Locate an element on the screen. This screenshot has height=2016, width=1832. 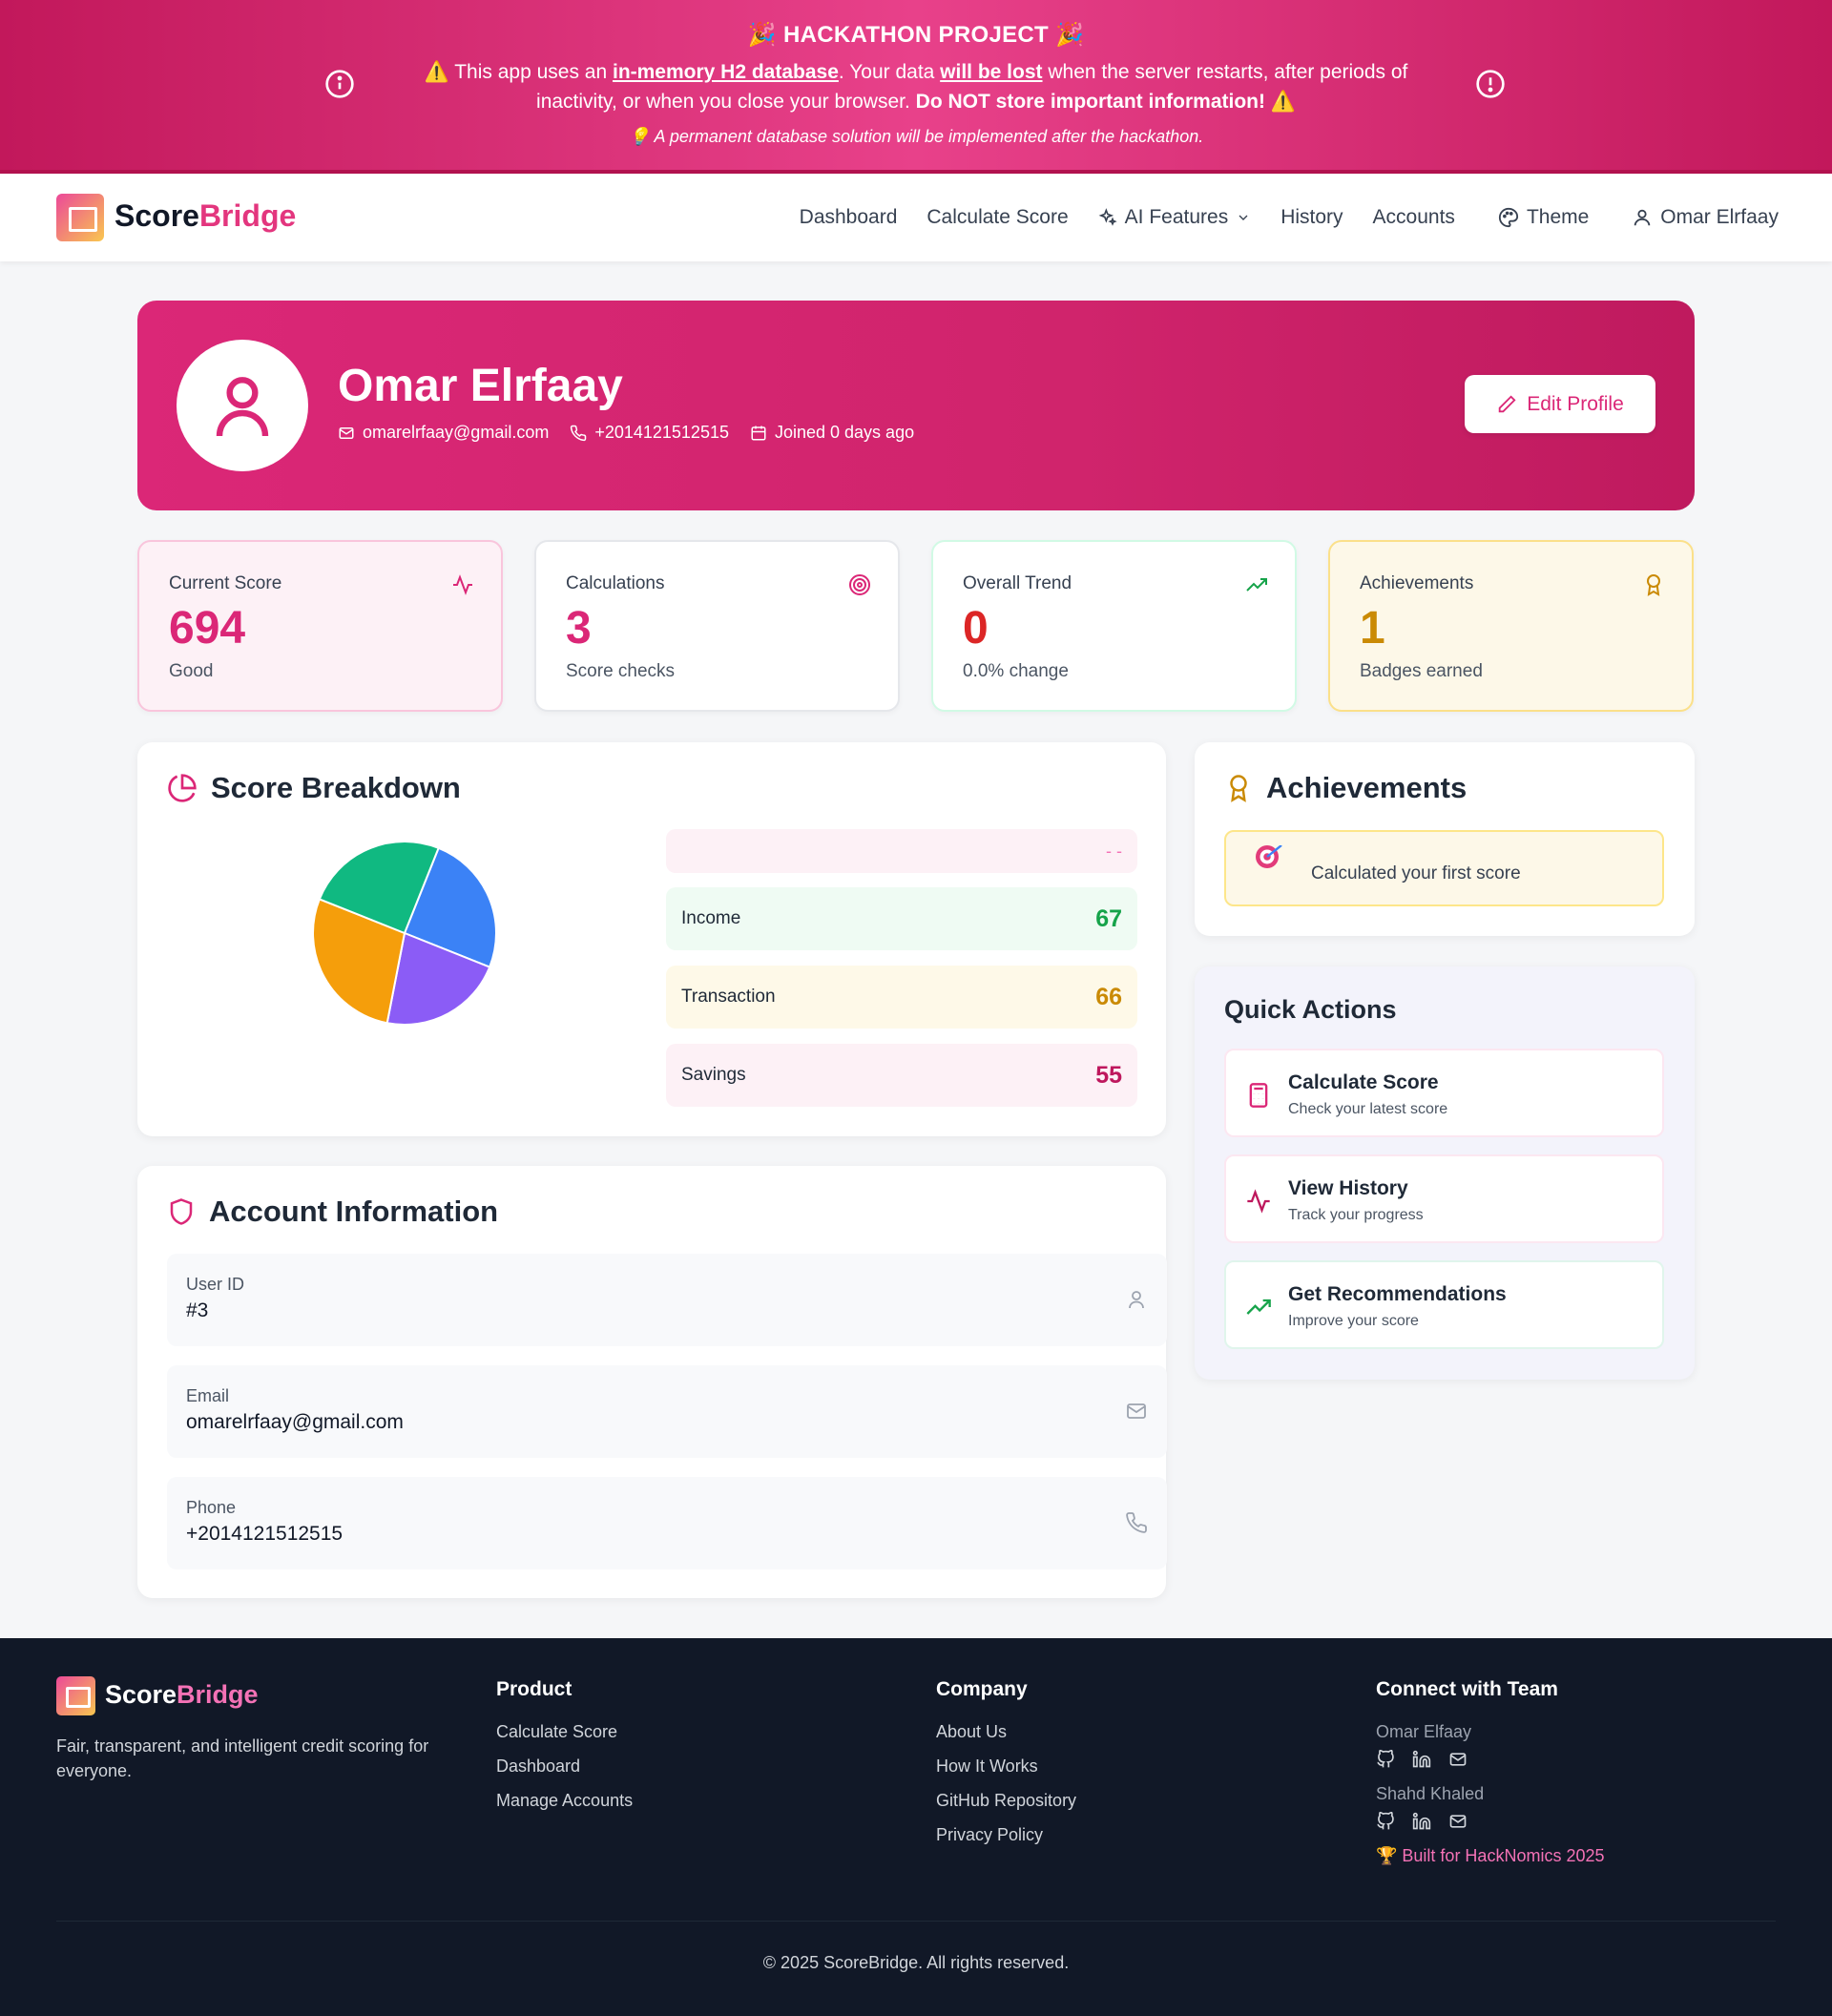
team-member-name: Omar Elfaay is located at coordinates (1424, 1731).